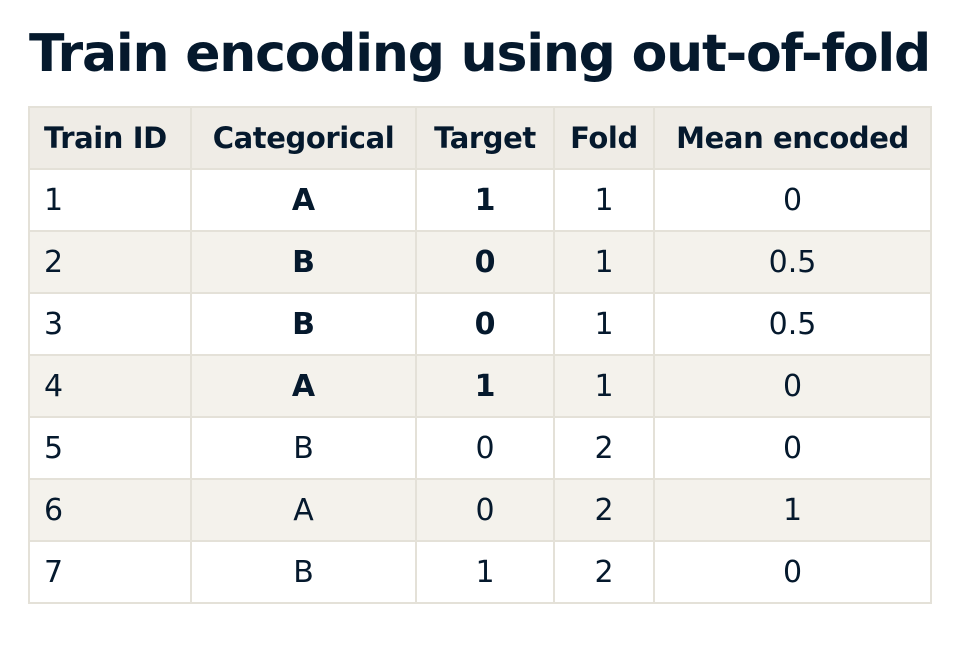 Image resolution: width=968 pixels, height=658 pixels. I want to click on header-mean-encoded: Mean encoded, so click(792, 138).